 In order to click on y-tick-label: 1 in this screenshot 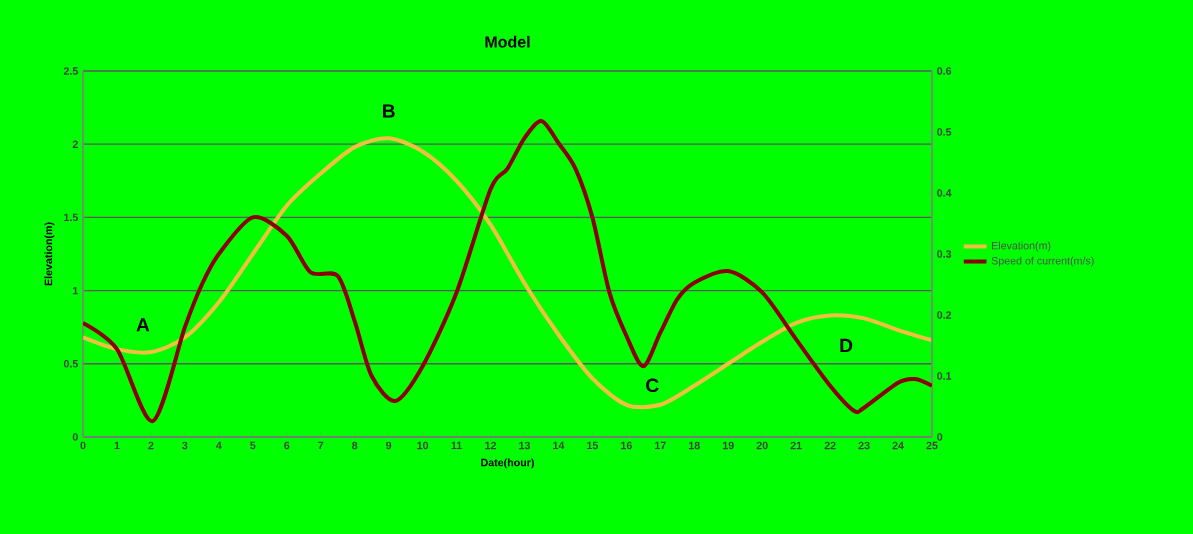, I will do `click(75, 290)`.